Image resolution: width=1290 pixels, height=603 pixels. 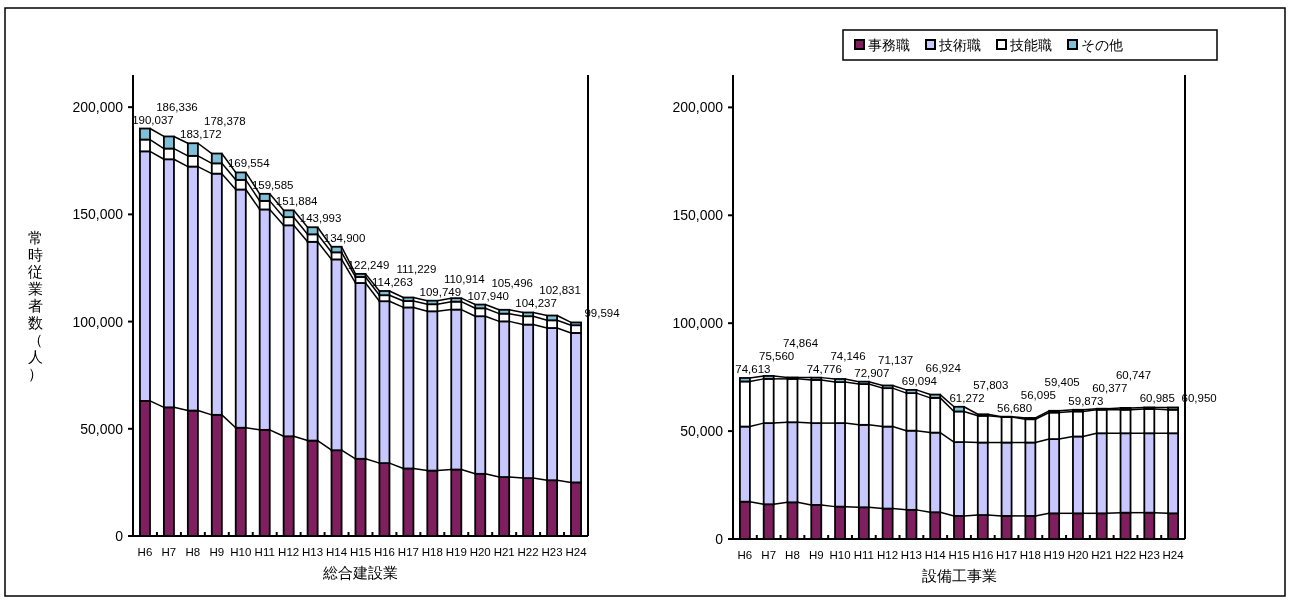 I want to click on total-label: 109,749, so click(x=440, y=291).